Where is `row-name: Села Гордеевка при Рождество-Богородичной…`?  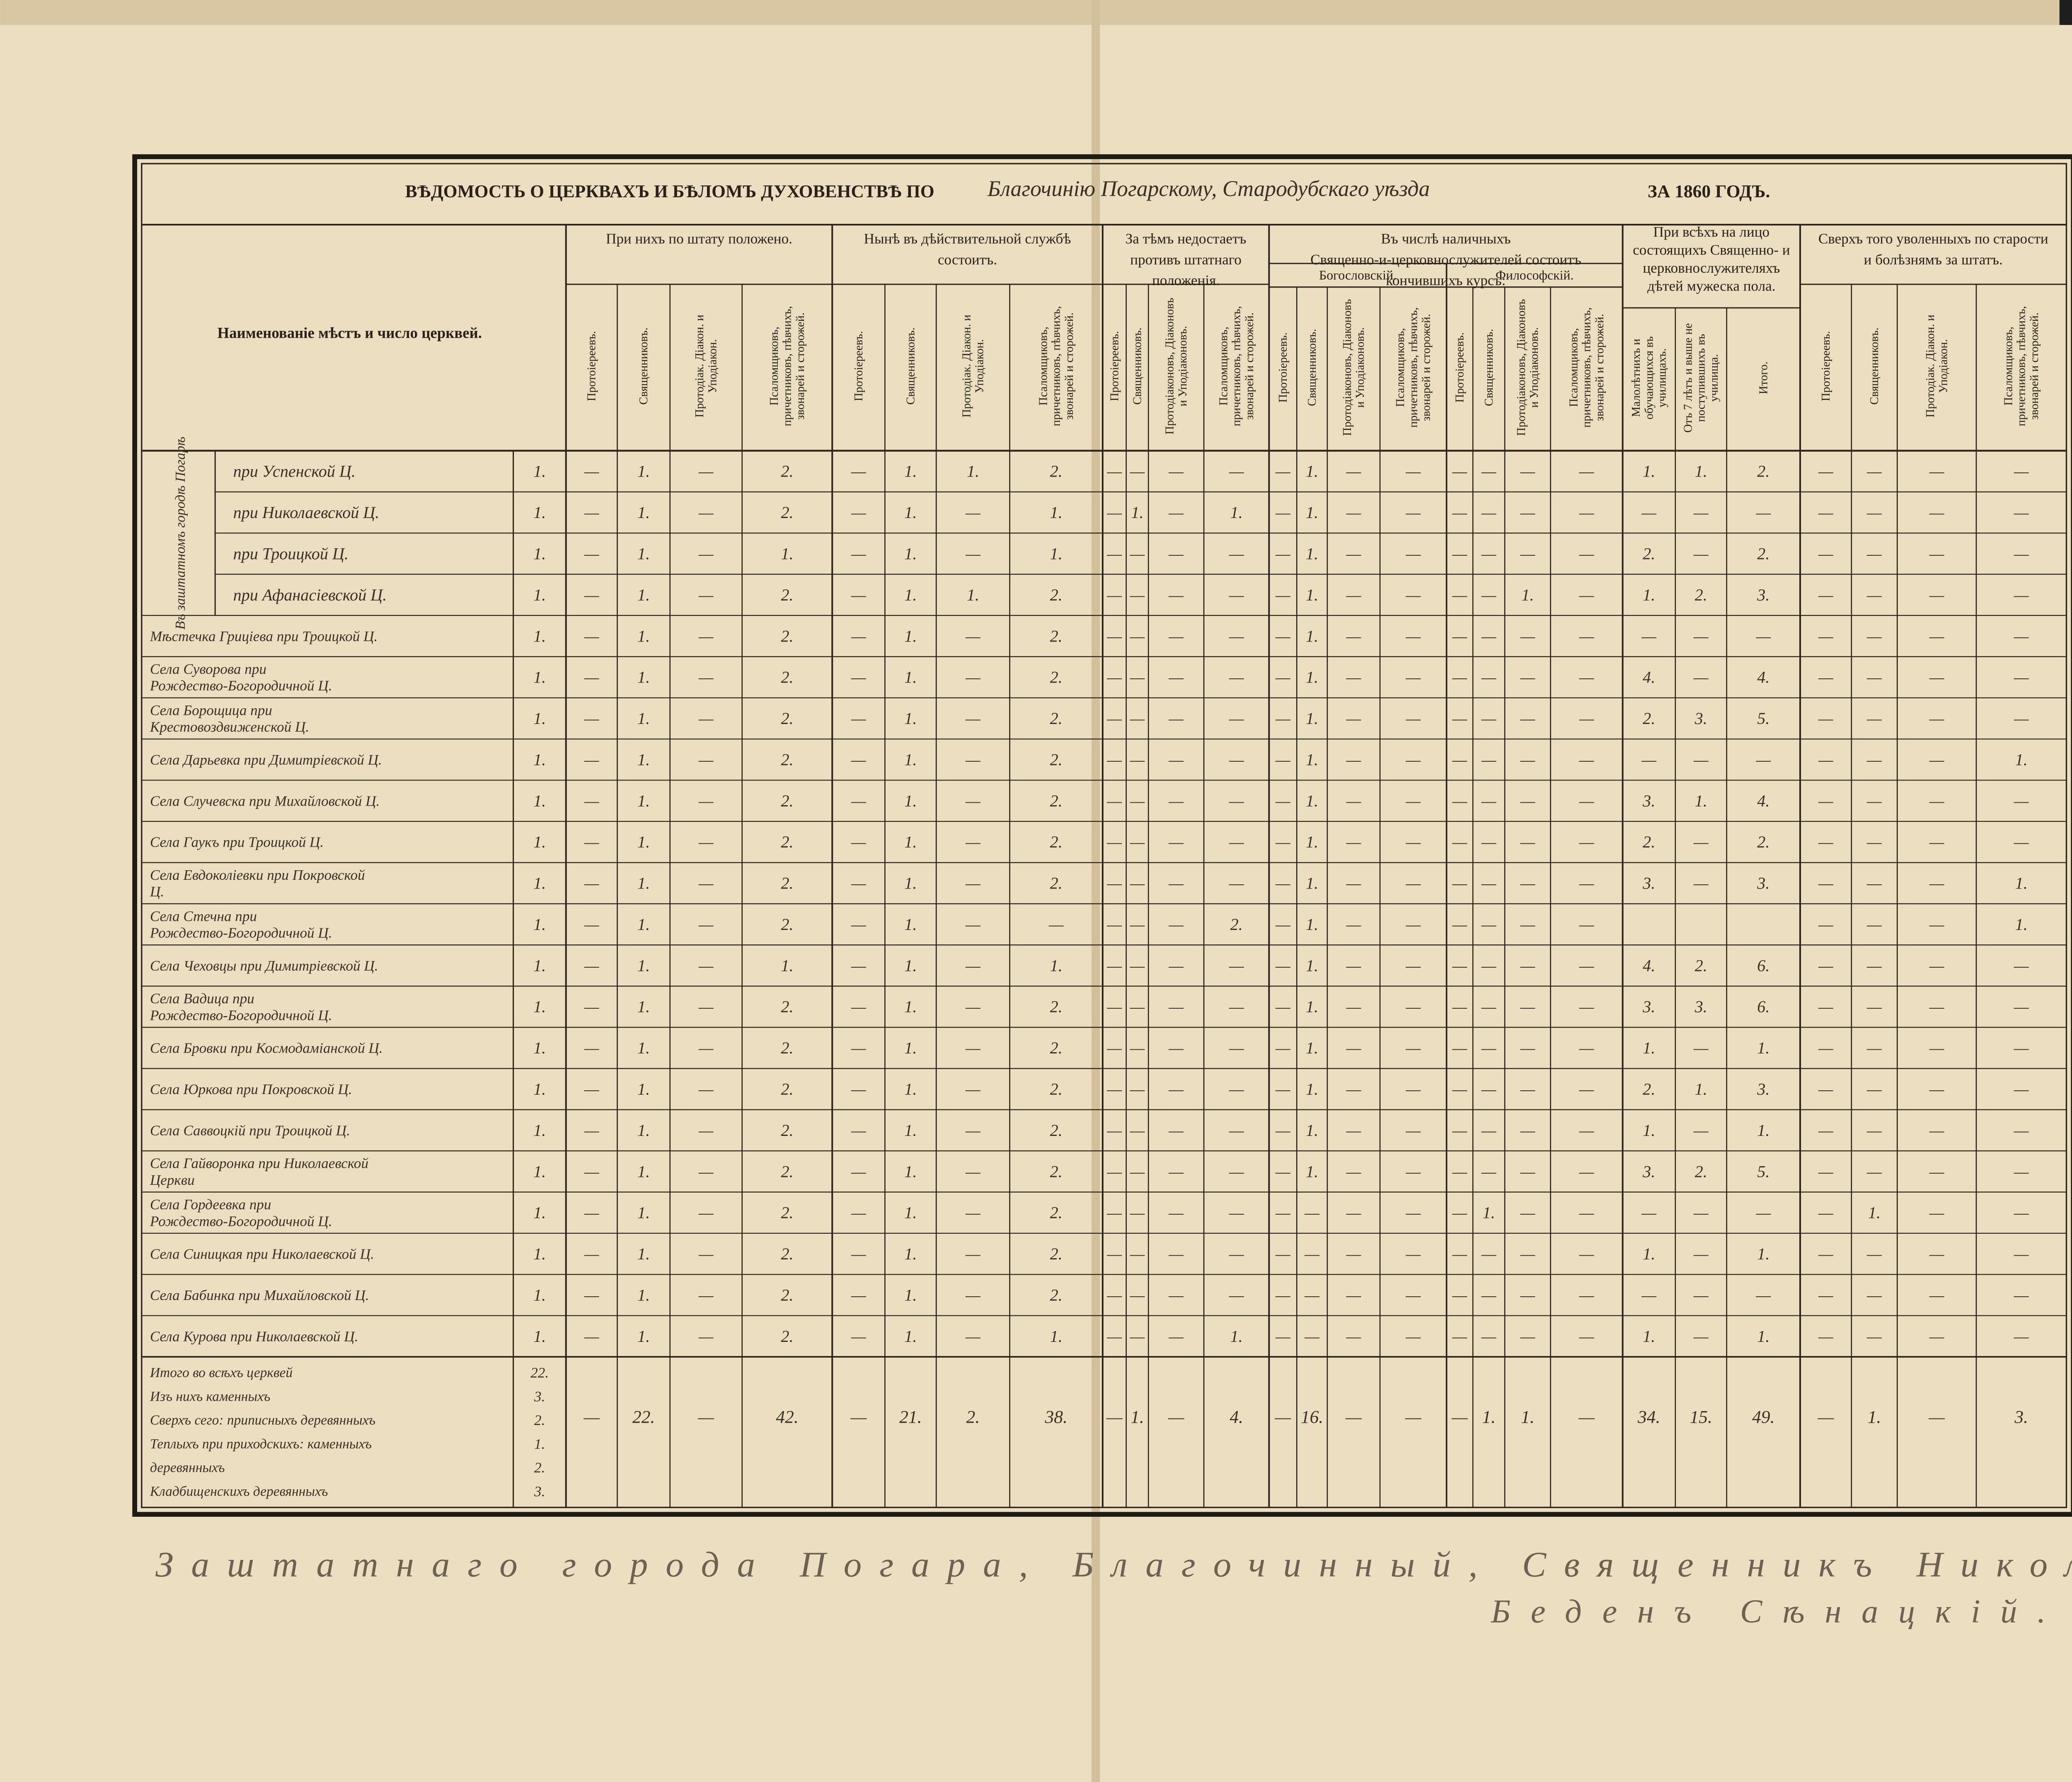
row-name: Села Гордеевка при Рождество-Богородичной… is located at coordinates (241, 1212).